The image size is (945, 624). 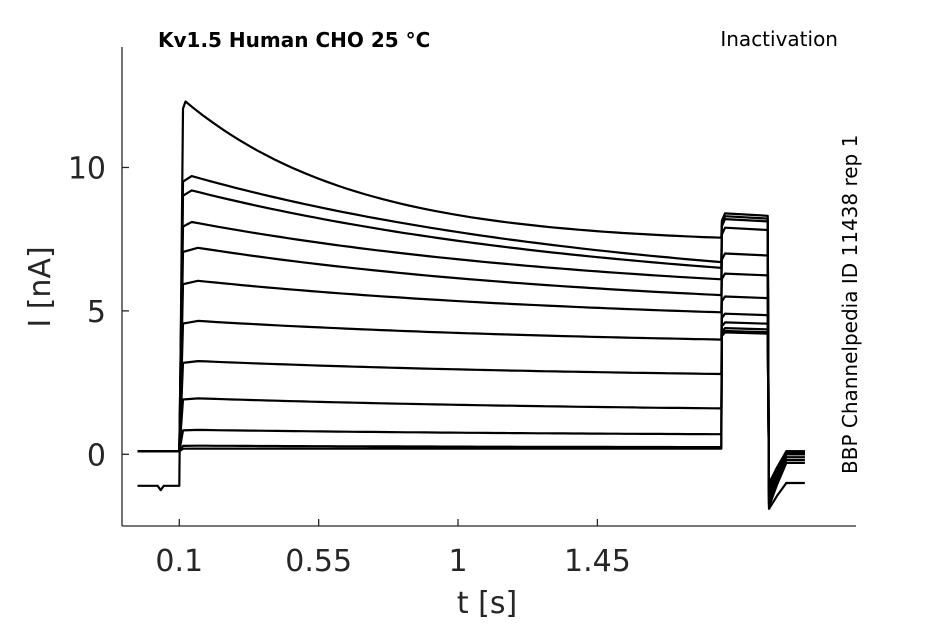 What do you see at coordinates (457, 561) in the screenshot?
I see `x-tick-label: 1` at bounding box center [457, 561].